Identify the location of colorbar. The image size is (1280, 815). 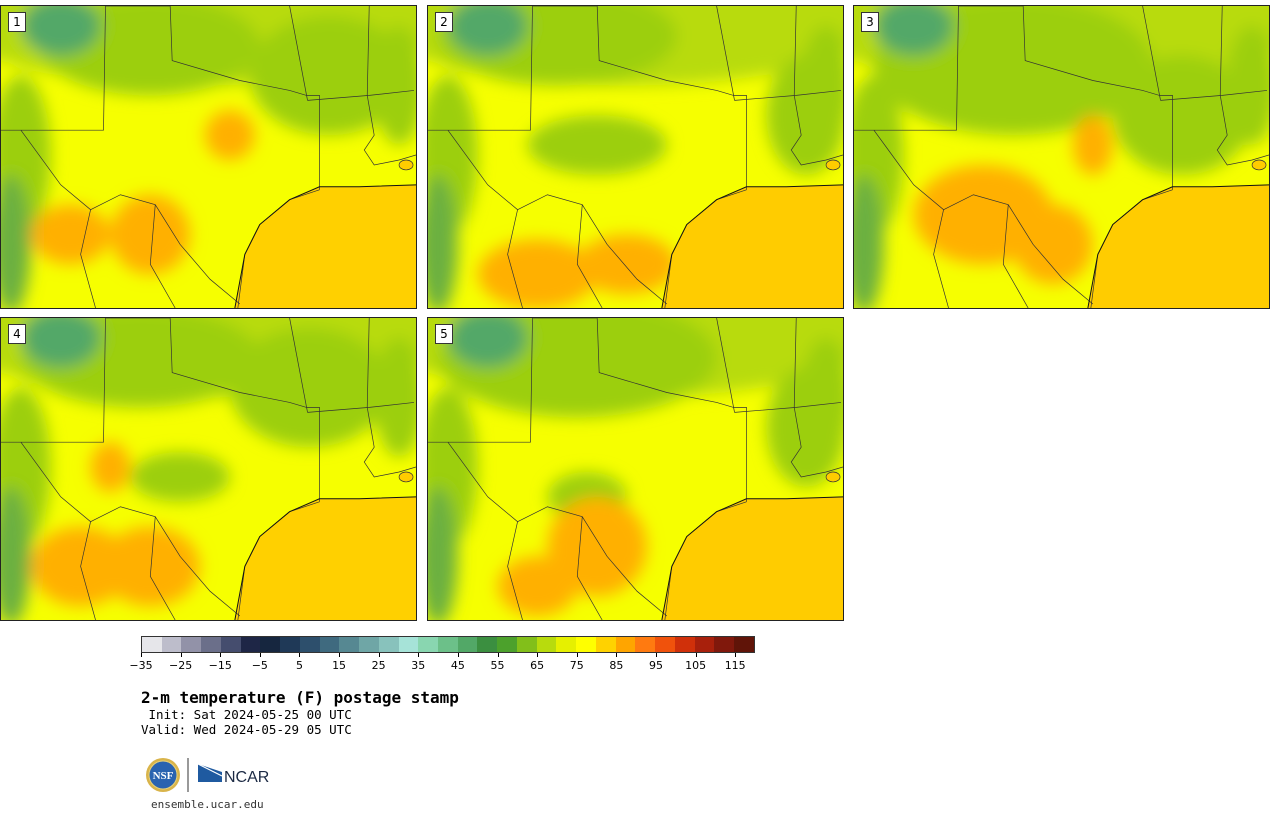
(448, 644).